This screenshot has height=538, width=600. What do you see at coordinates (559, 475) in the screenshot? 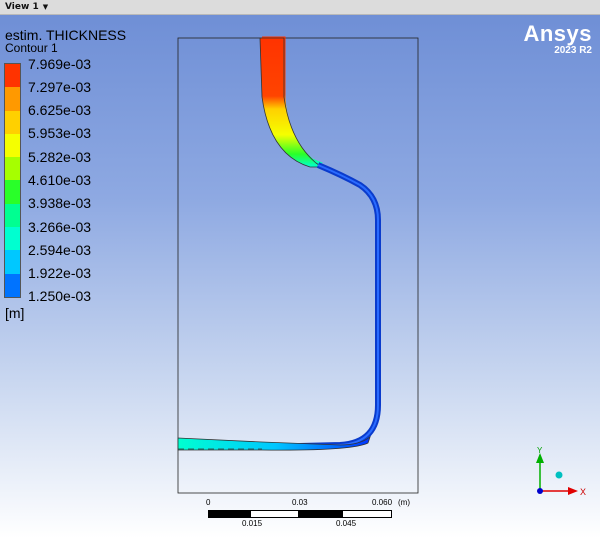
I see `z-axis-dot-icon` at bounding box center [559, 475].